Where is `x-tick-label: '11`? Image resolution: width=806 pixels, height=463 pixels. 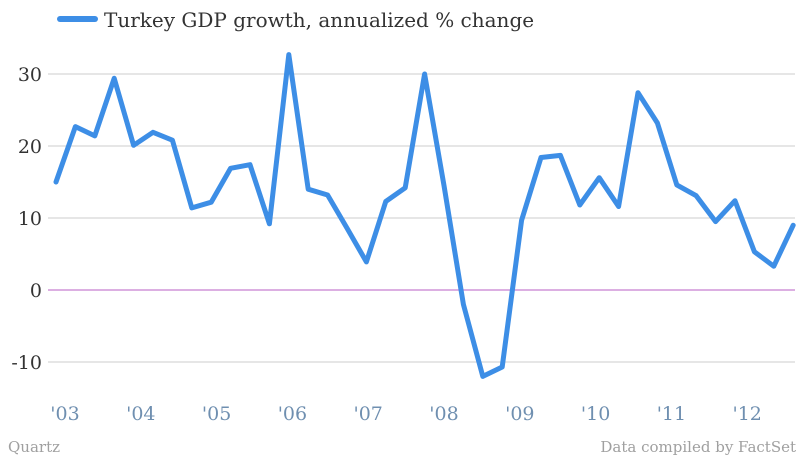 x-tick-label: '11 is located at coordinates (671, 414).